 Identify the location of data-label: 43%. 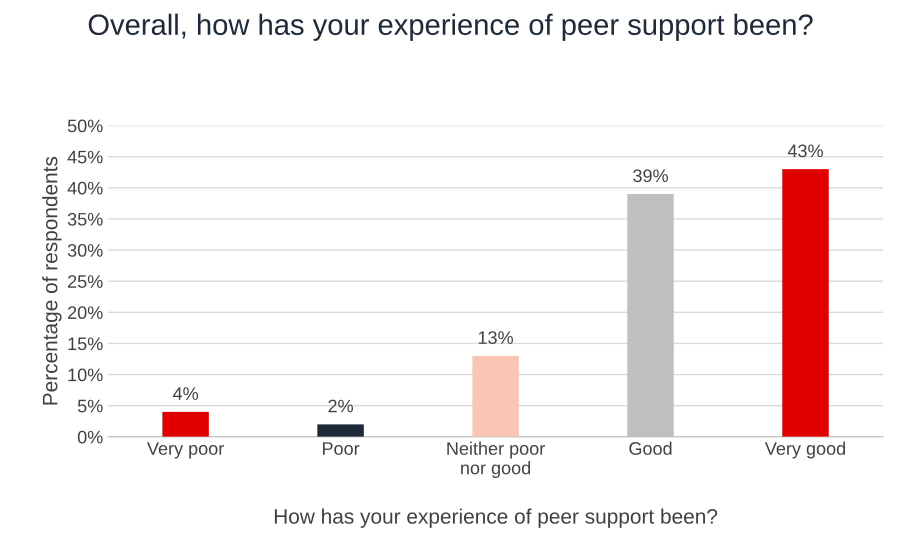
(805, 151).